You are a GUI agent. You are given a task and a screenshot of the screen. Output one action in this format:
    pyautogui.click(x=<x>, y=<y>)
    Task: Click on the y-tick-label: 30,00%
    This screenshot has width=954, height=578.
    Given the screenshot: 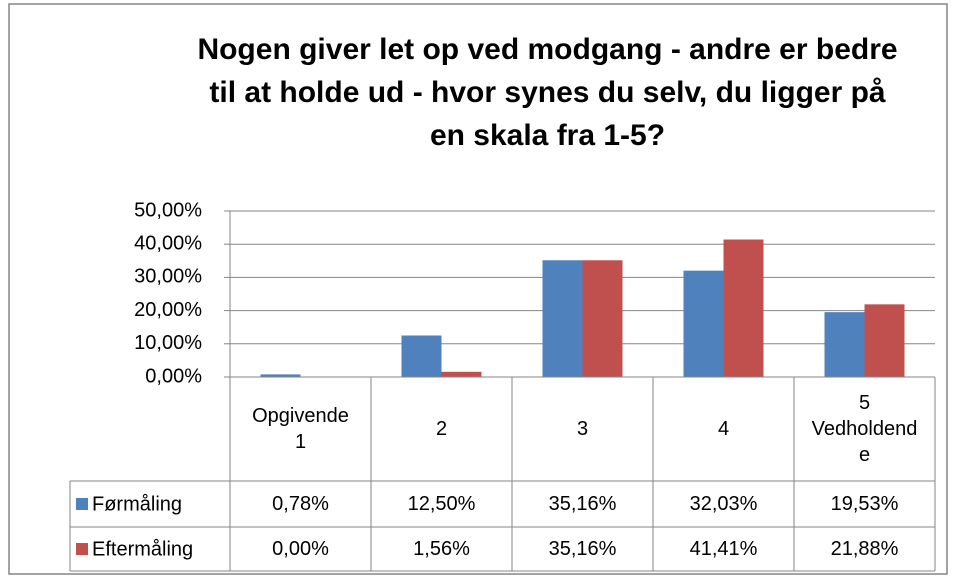 What is the action you would take?
    pyautogui.click(x=168, y=277)
    